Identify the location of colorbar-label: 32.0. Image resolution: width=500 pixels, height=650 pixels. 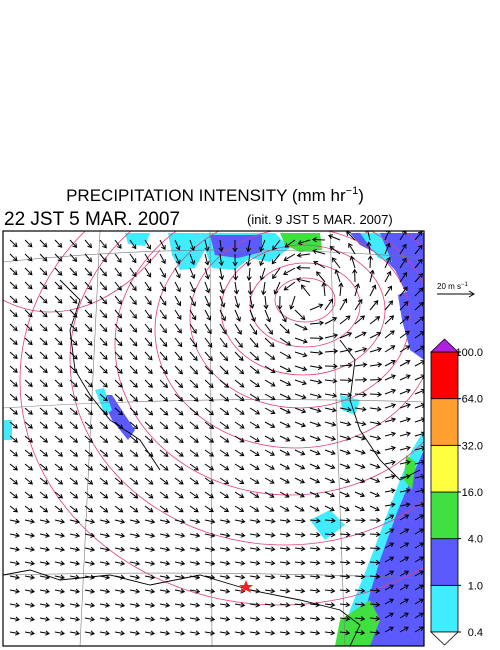
(472, 446).